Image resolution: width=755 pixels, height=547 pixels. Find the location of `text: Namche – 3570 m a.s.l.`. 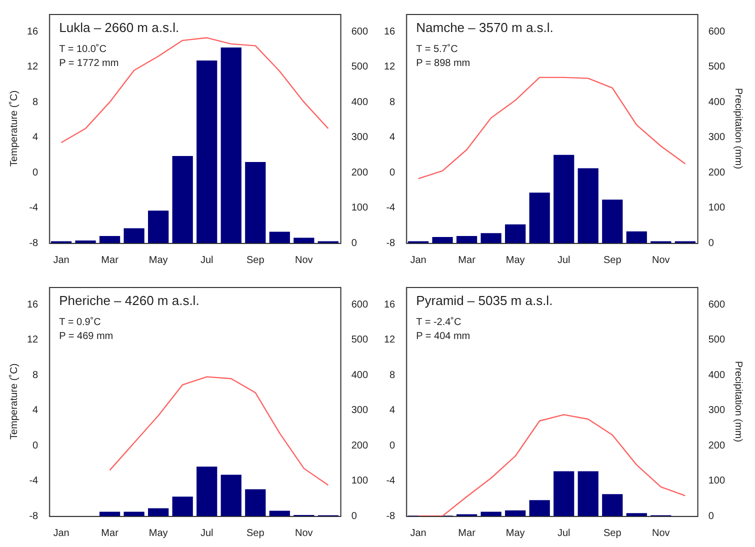

text: Namche – 3570 m a.s.l. is located at coordinates (485, 28).